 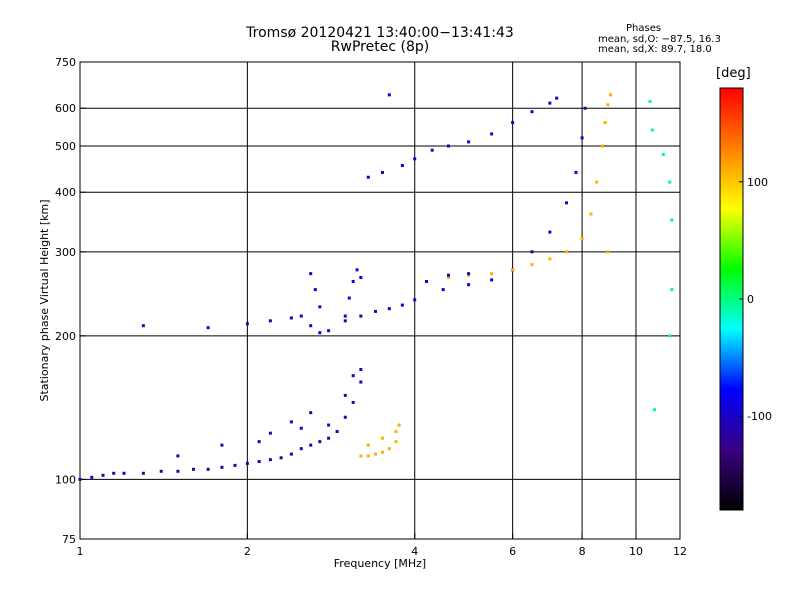 I want to click on y-axis-label: Stationary phase Virtual Height [km], so click(x=44, y=300).